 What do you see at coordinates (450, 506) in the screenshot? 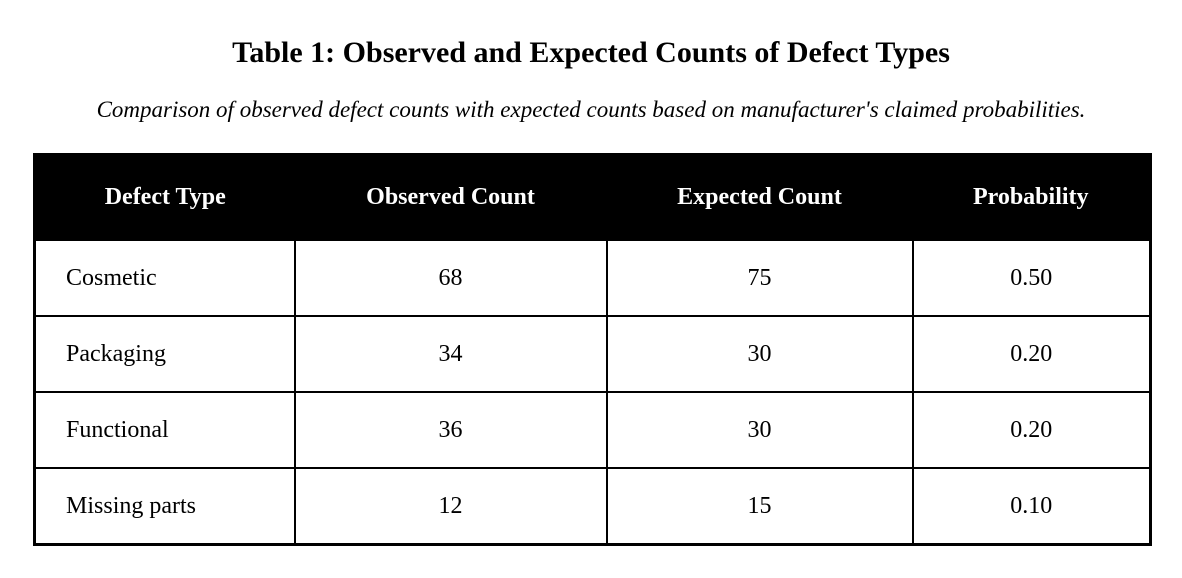
I see `table-cell: 12` at bounding box center [450, 506].